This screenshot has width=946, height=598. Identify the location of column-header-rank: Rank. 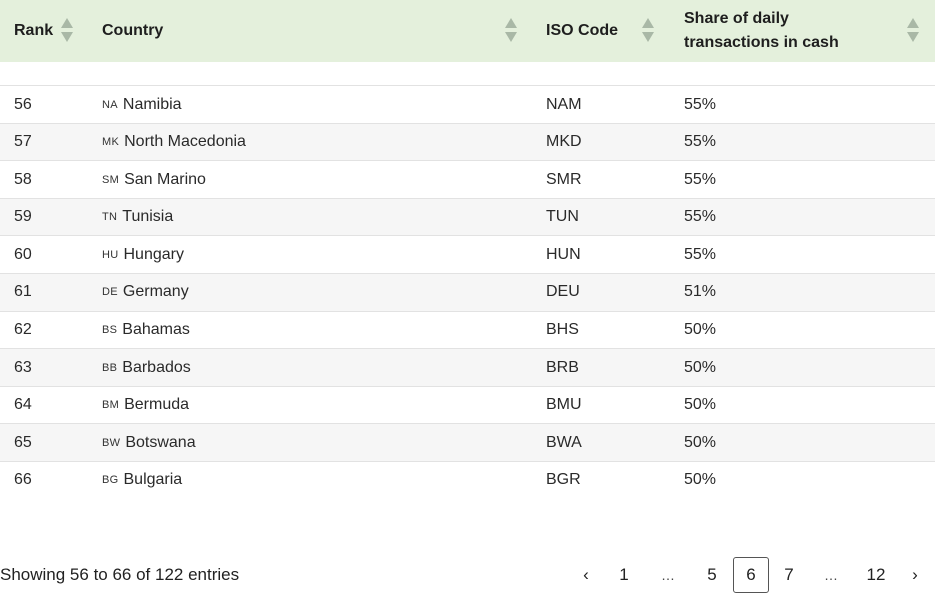
(51, 31).